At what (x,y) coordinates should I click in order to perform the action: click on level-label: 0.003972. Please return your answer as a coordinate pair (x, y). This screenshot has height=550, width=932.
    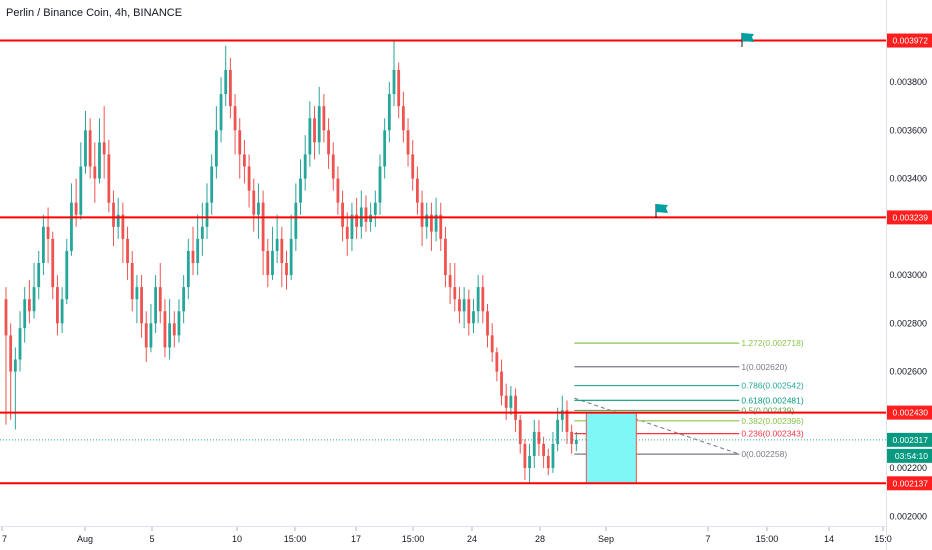
    Looking at the image, I should click on (911, 41).